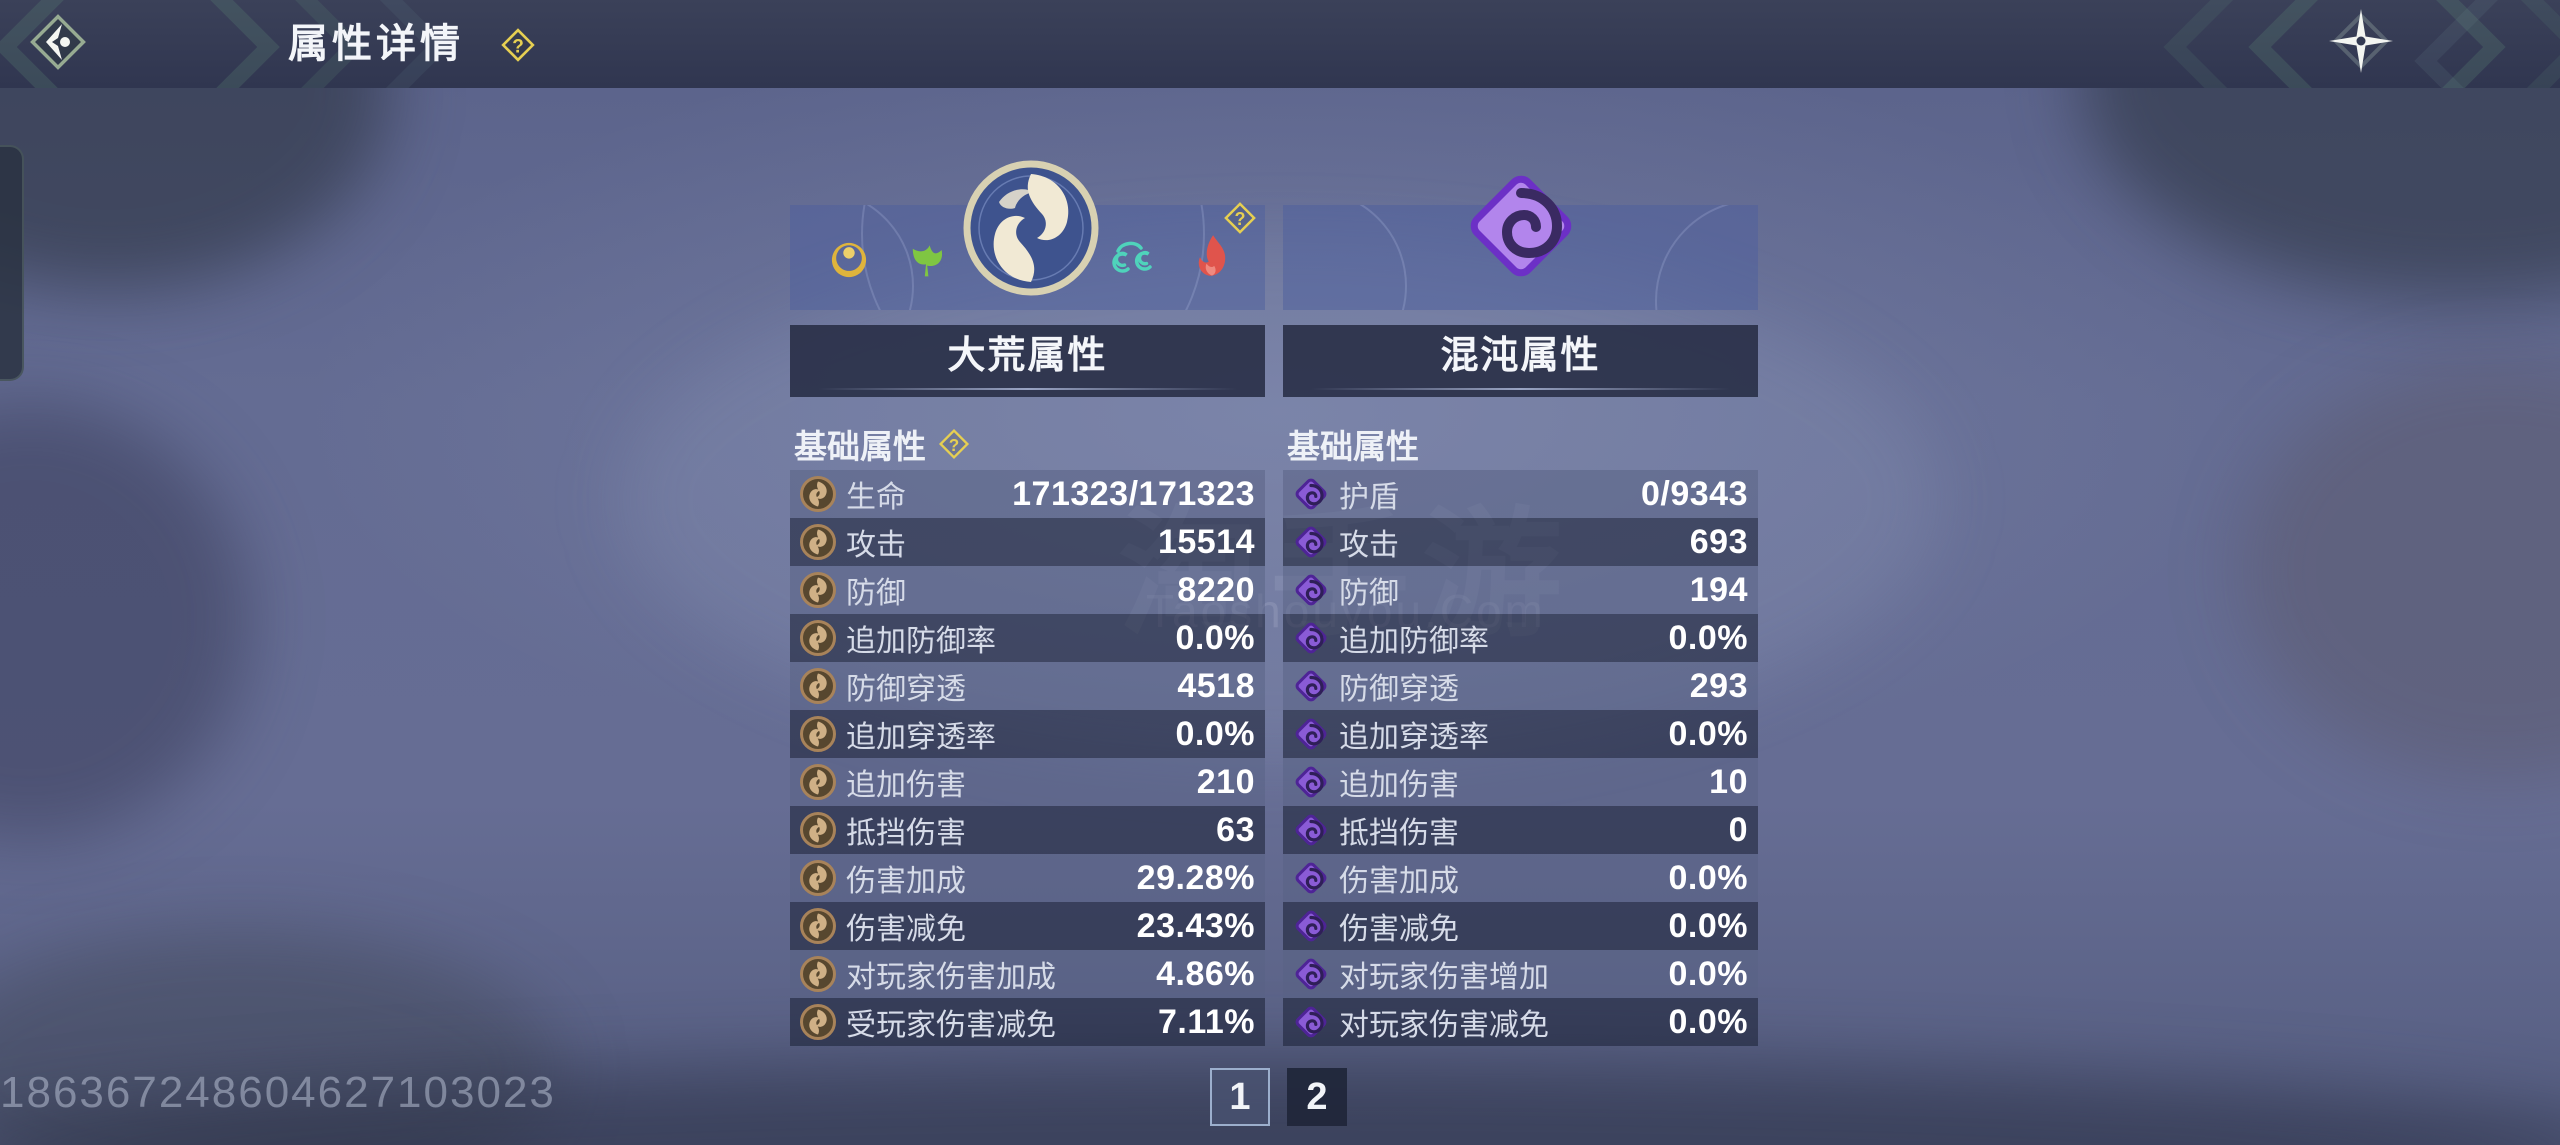  I want to click on back-arrow-icon, so click(58, 42).